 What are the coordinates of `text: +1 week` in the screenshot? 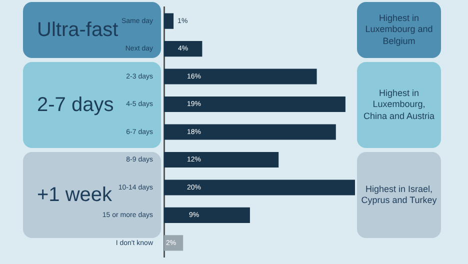 It's located at (74, 195).